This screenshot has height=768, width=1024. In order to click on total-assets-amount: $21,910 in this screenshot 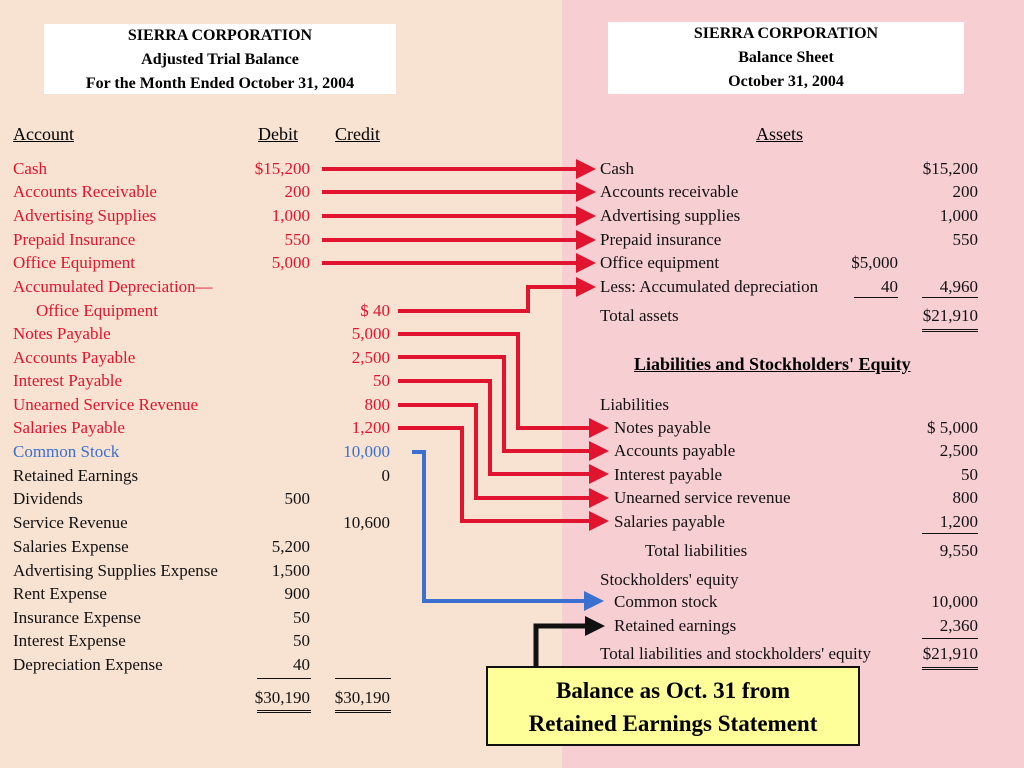, I will do `click(950, 315)`.